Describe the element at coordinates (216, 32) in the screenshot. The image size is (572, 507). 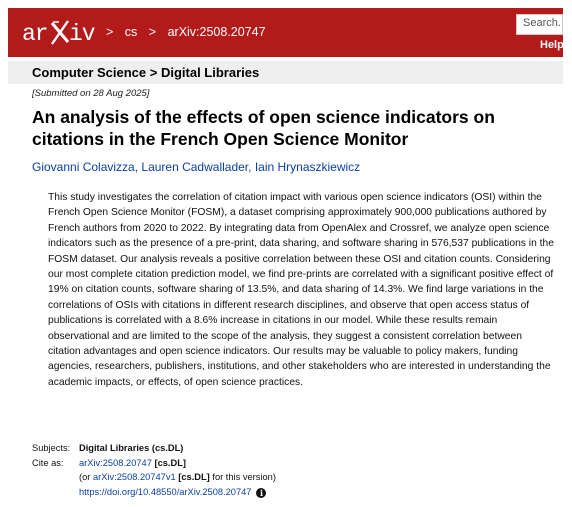
I see `breadcrumb-paper-id: arXiv:2508.20747` at that location.